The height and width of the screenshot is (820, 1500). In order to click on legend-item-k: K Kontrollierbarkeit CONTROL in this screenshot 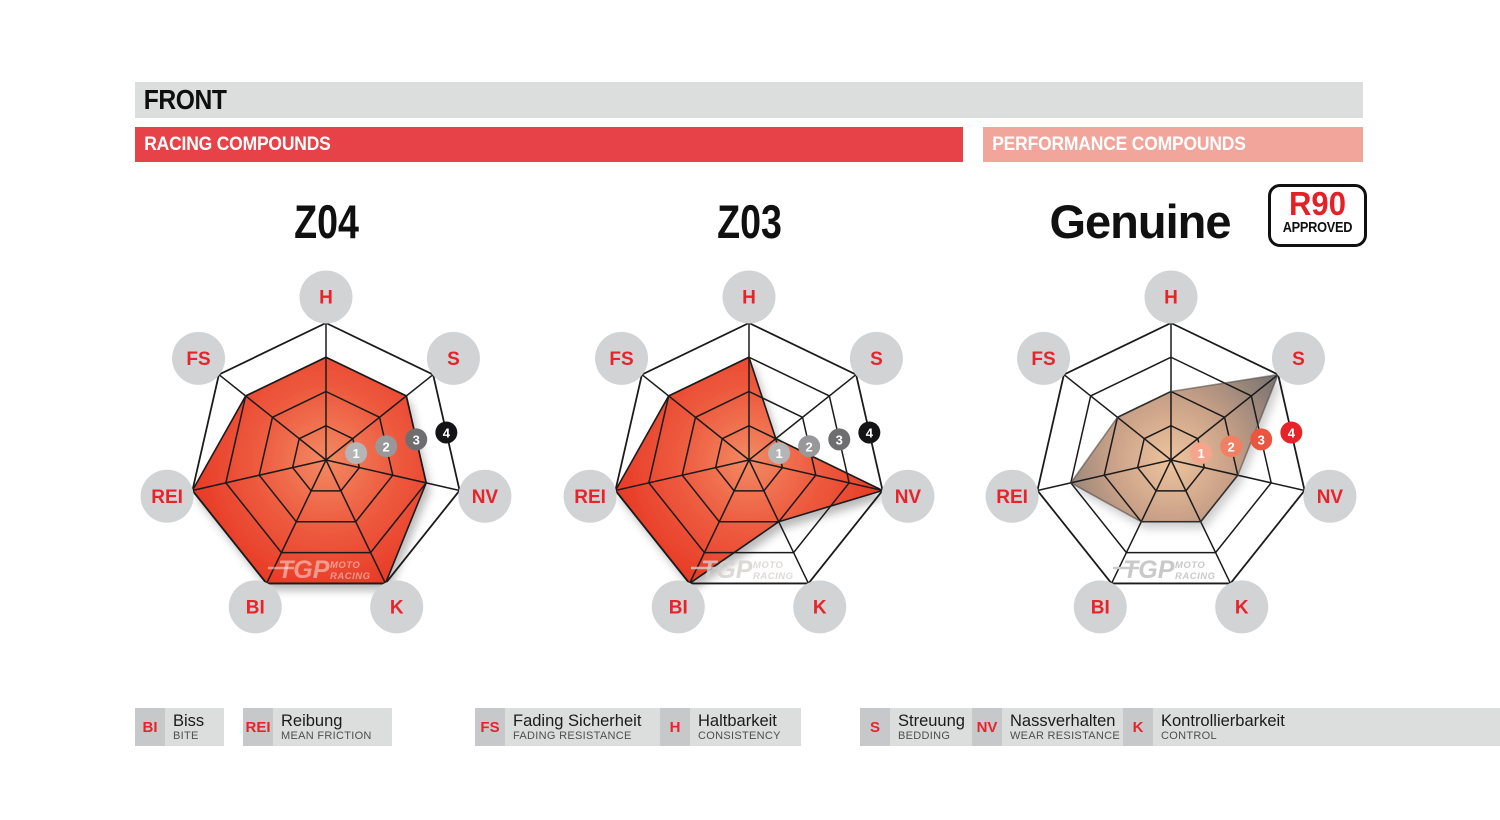, I will do `click(1311, 727)`.